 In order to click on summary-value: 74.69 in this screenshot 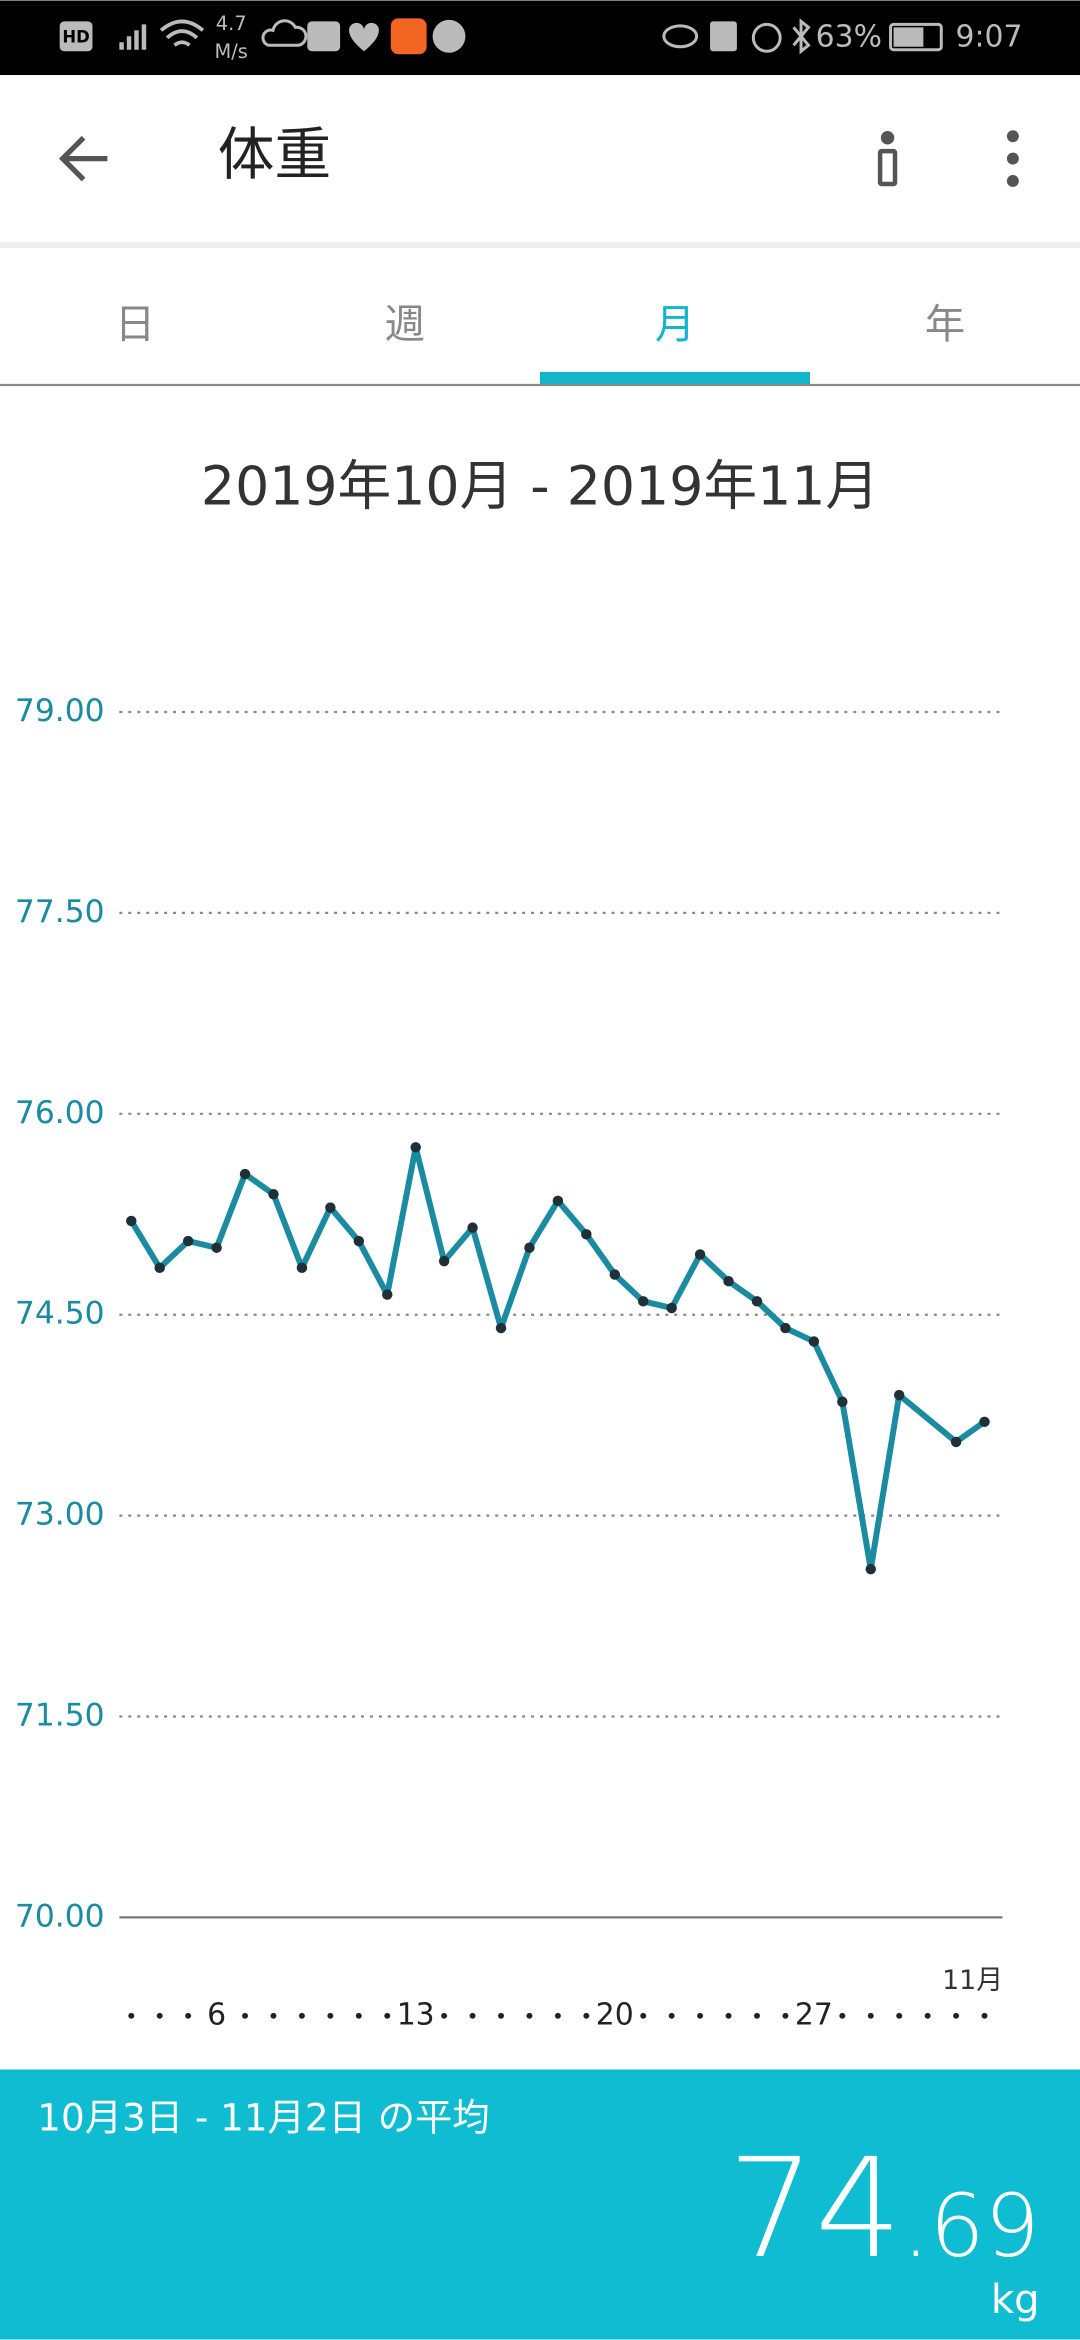, I will do `click(884, 2209)`.